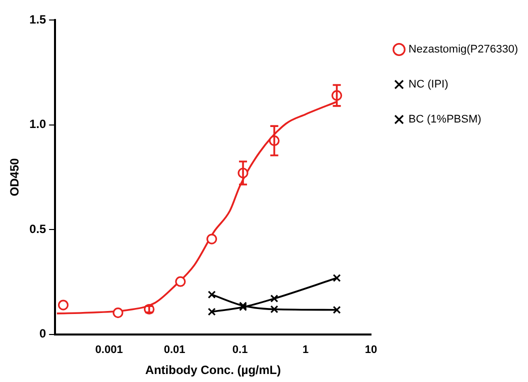 The height and width of the screenshot is (382, 528). What do you see at coordinates (213, 370) in the screenshot?
I see `x-axis-title: Antibody Conc. (µg/mL)` at bounding box center [213, 370].